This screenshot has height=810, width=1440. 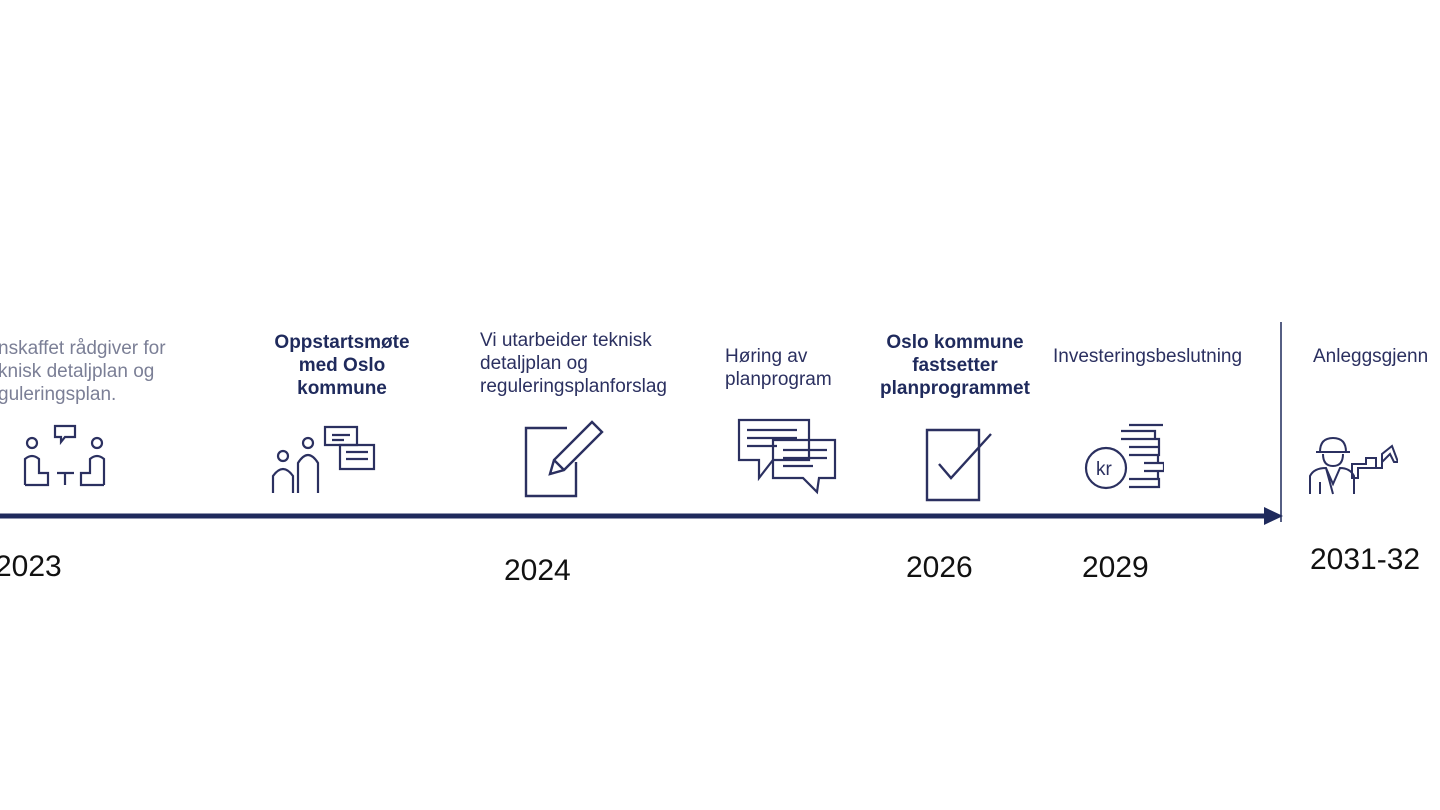 I want to click on milestone-text-4: Høring av planprogram, so click(x=778, y=368).